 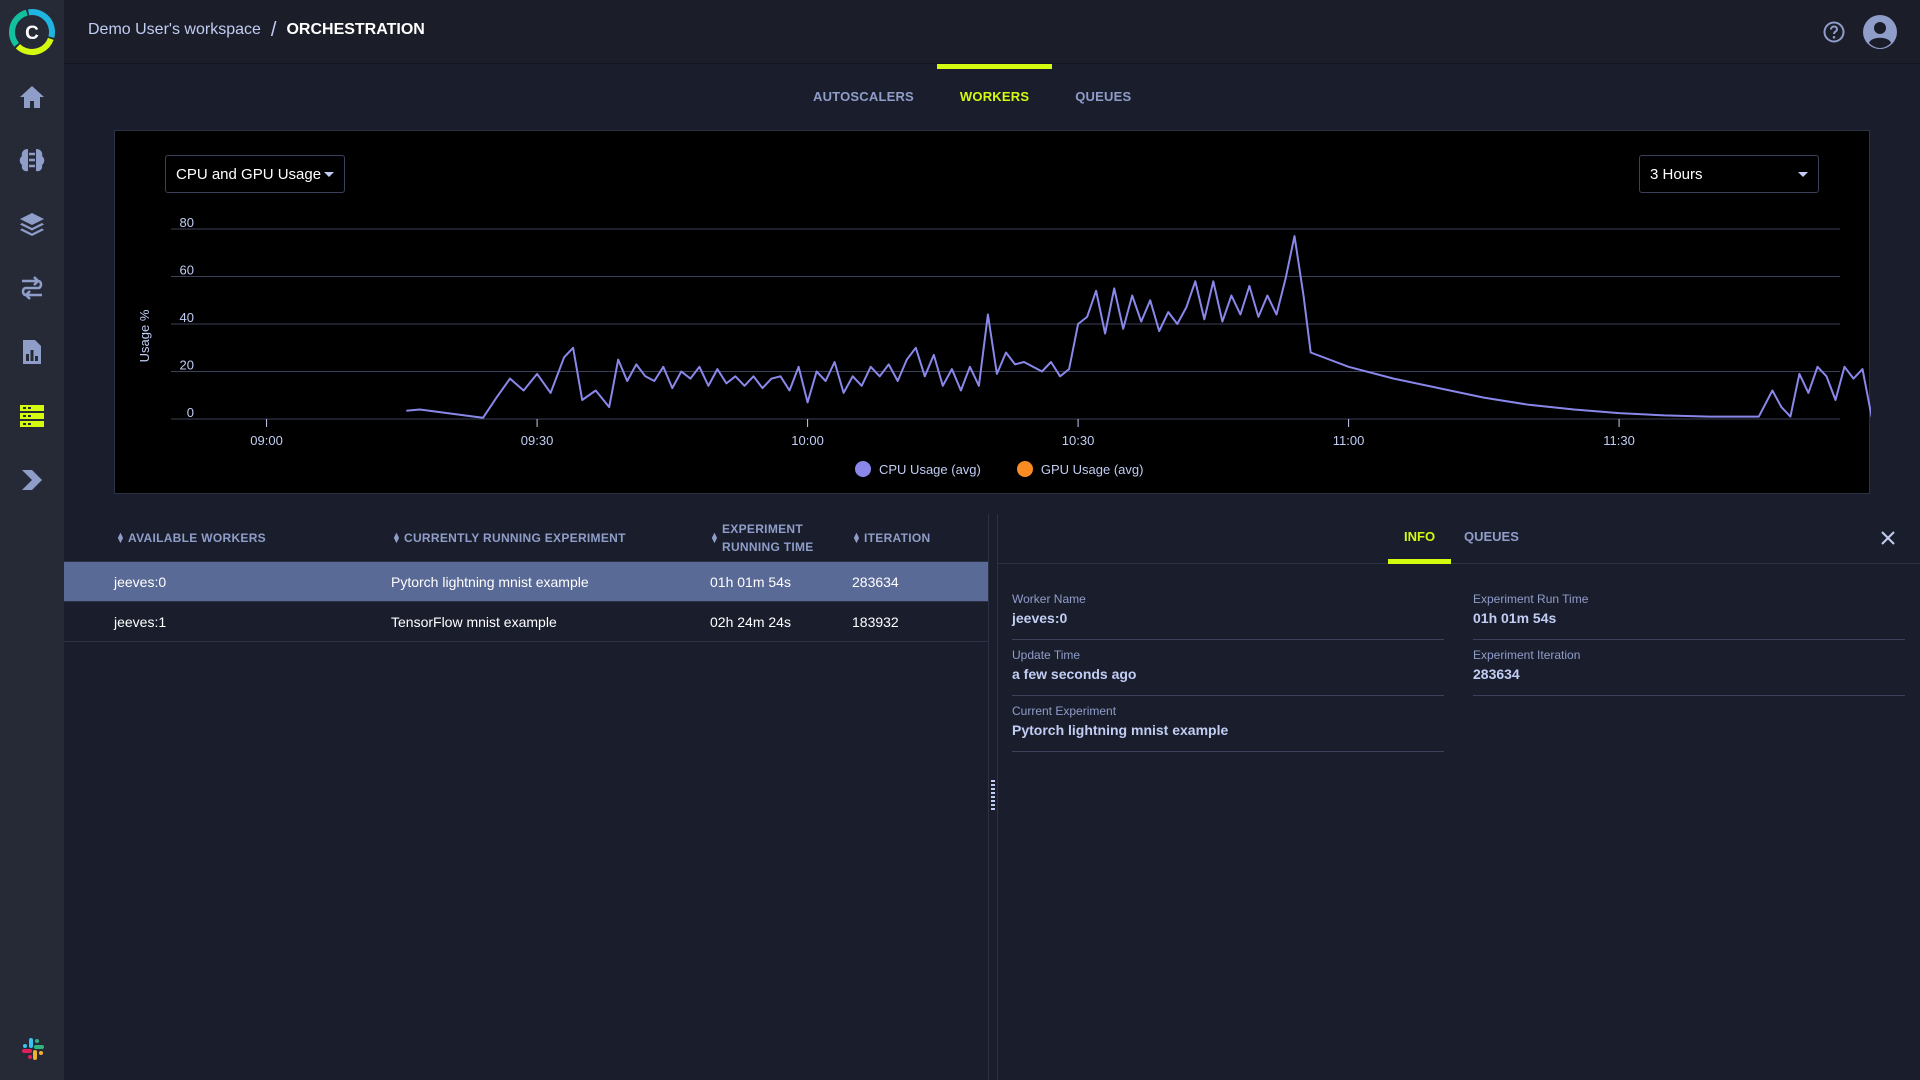 I want to click on column-header-running-time: ▲ ▼ EXPERIMENT RUNNING TIME, so click(x=762, y=538).